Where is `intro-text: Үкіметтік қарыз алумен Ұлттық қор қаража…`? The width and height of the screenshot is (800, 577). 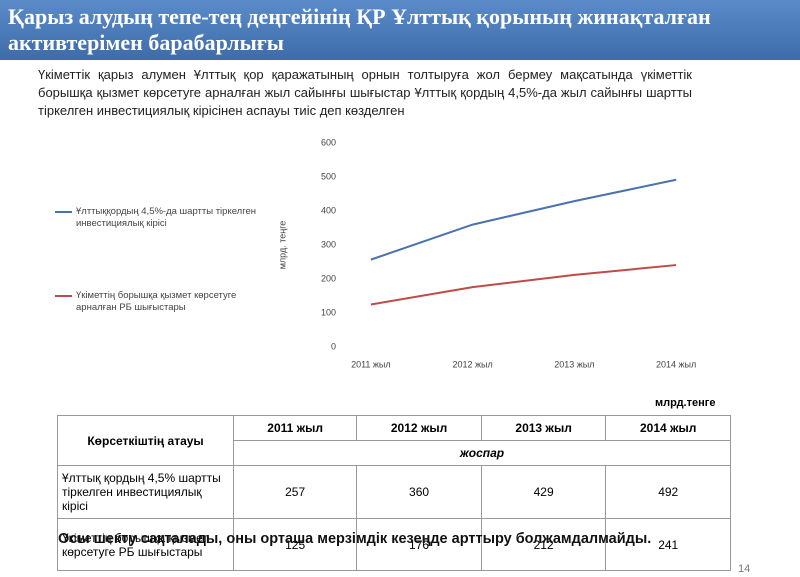
intro-text: Үкіметтік қарыз алумен Ұлттық қор қаража… is located at coordinates (365, 92).